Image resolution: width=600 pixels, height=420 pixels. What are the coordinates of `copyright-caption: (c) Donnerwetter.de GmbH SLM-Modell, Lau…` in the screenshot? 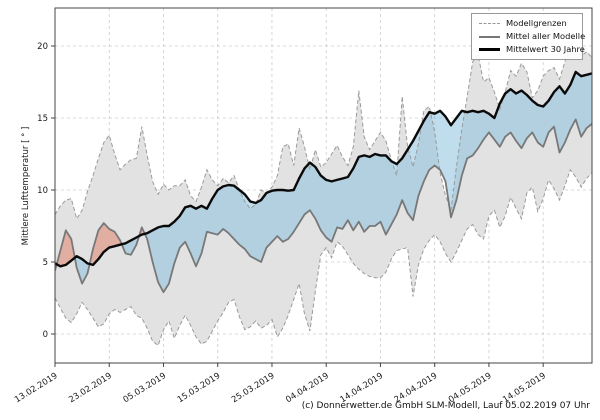 It's located at (445, 406).